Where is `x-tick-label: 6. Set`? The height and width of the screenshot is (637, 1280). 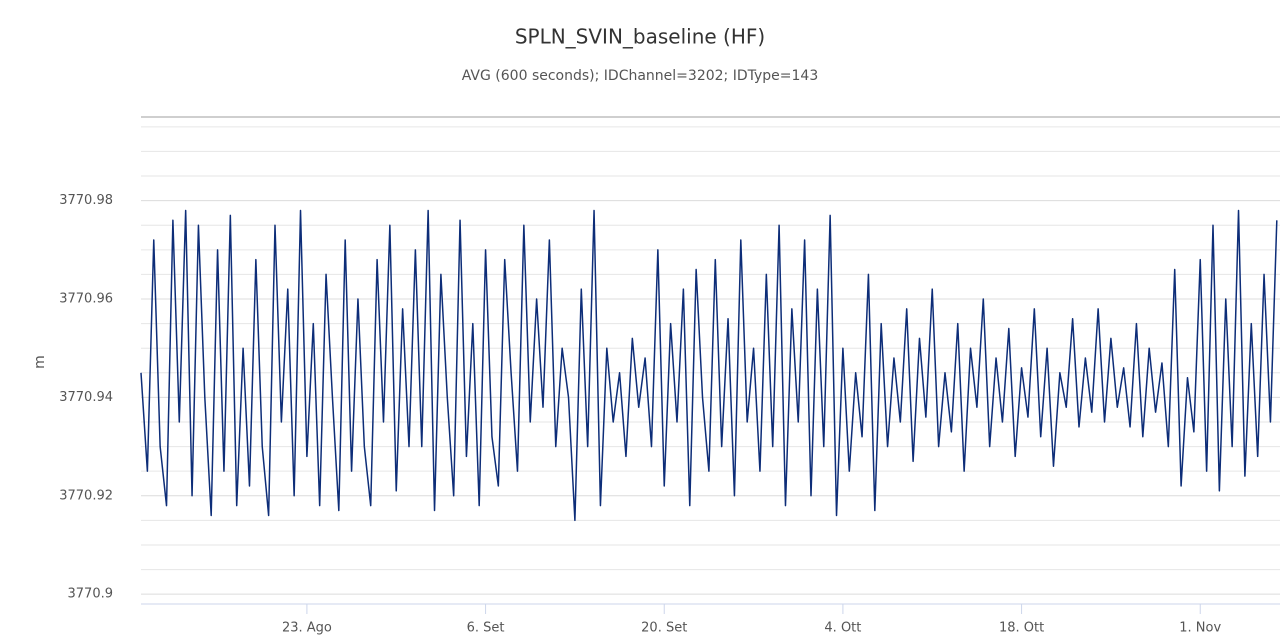
x-tick-label: 6. Set is located at coordinates (486, 628).